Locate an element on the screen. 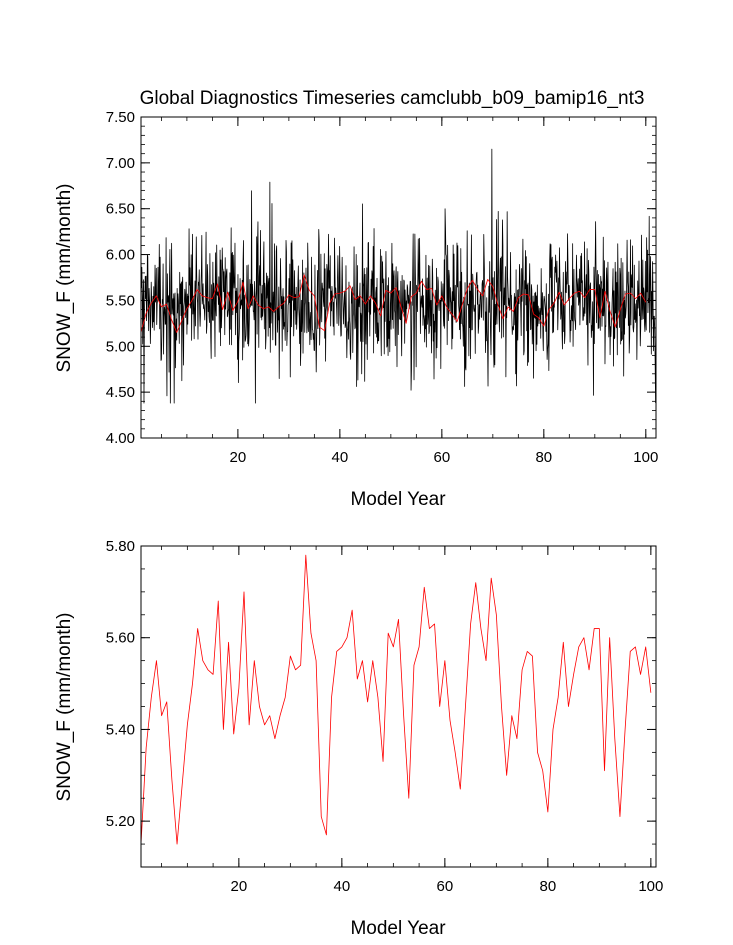 The width and height of the screenshot is (733, 945). y-tick-label: 5.50 is located at coordinates (120, 300).